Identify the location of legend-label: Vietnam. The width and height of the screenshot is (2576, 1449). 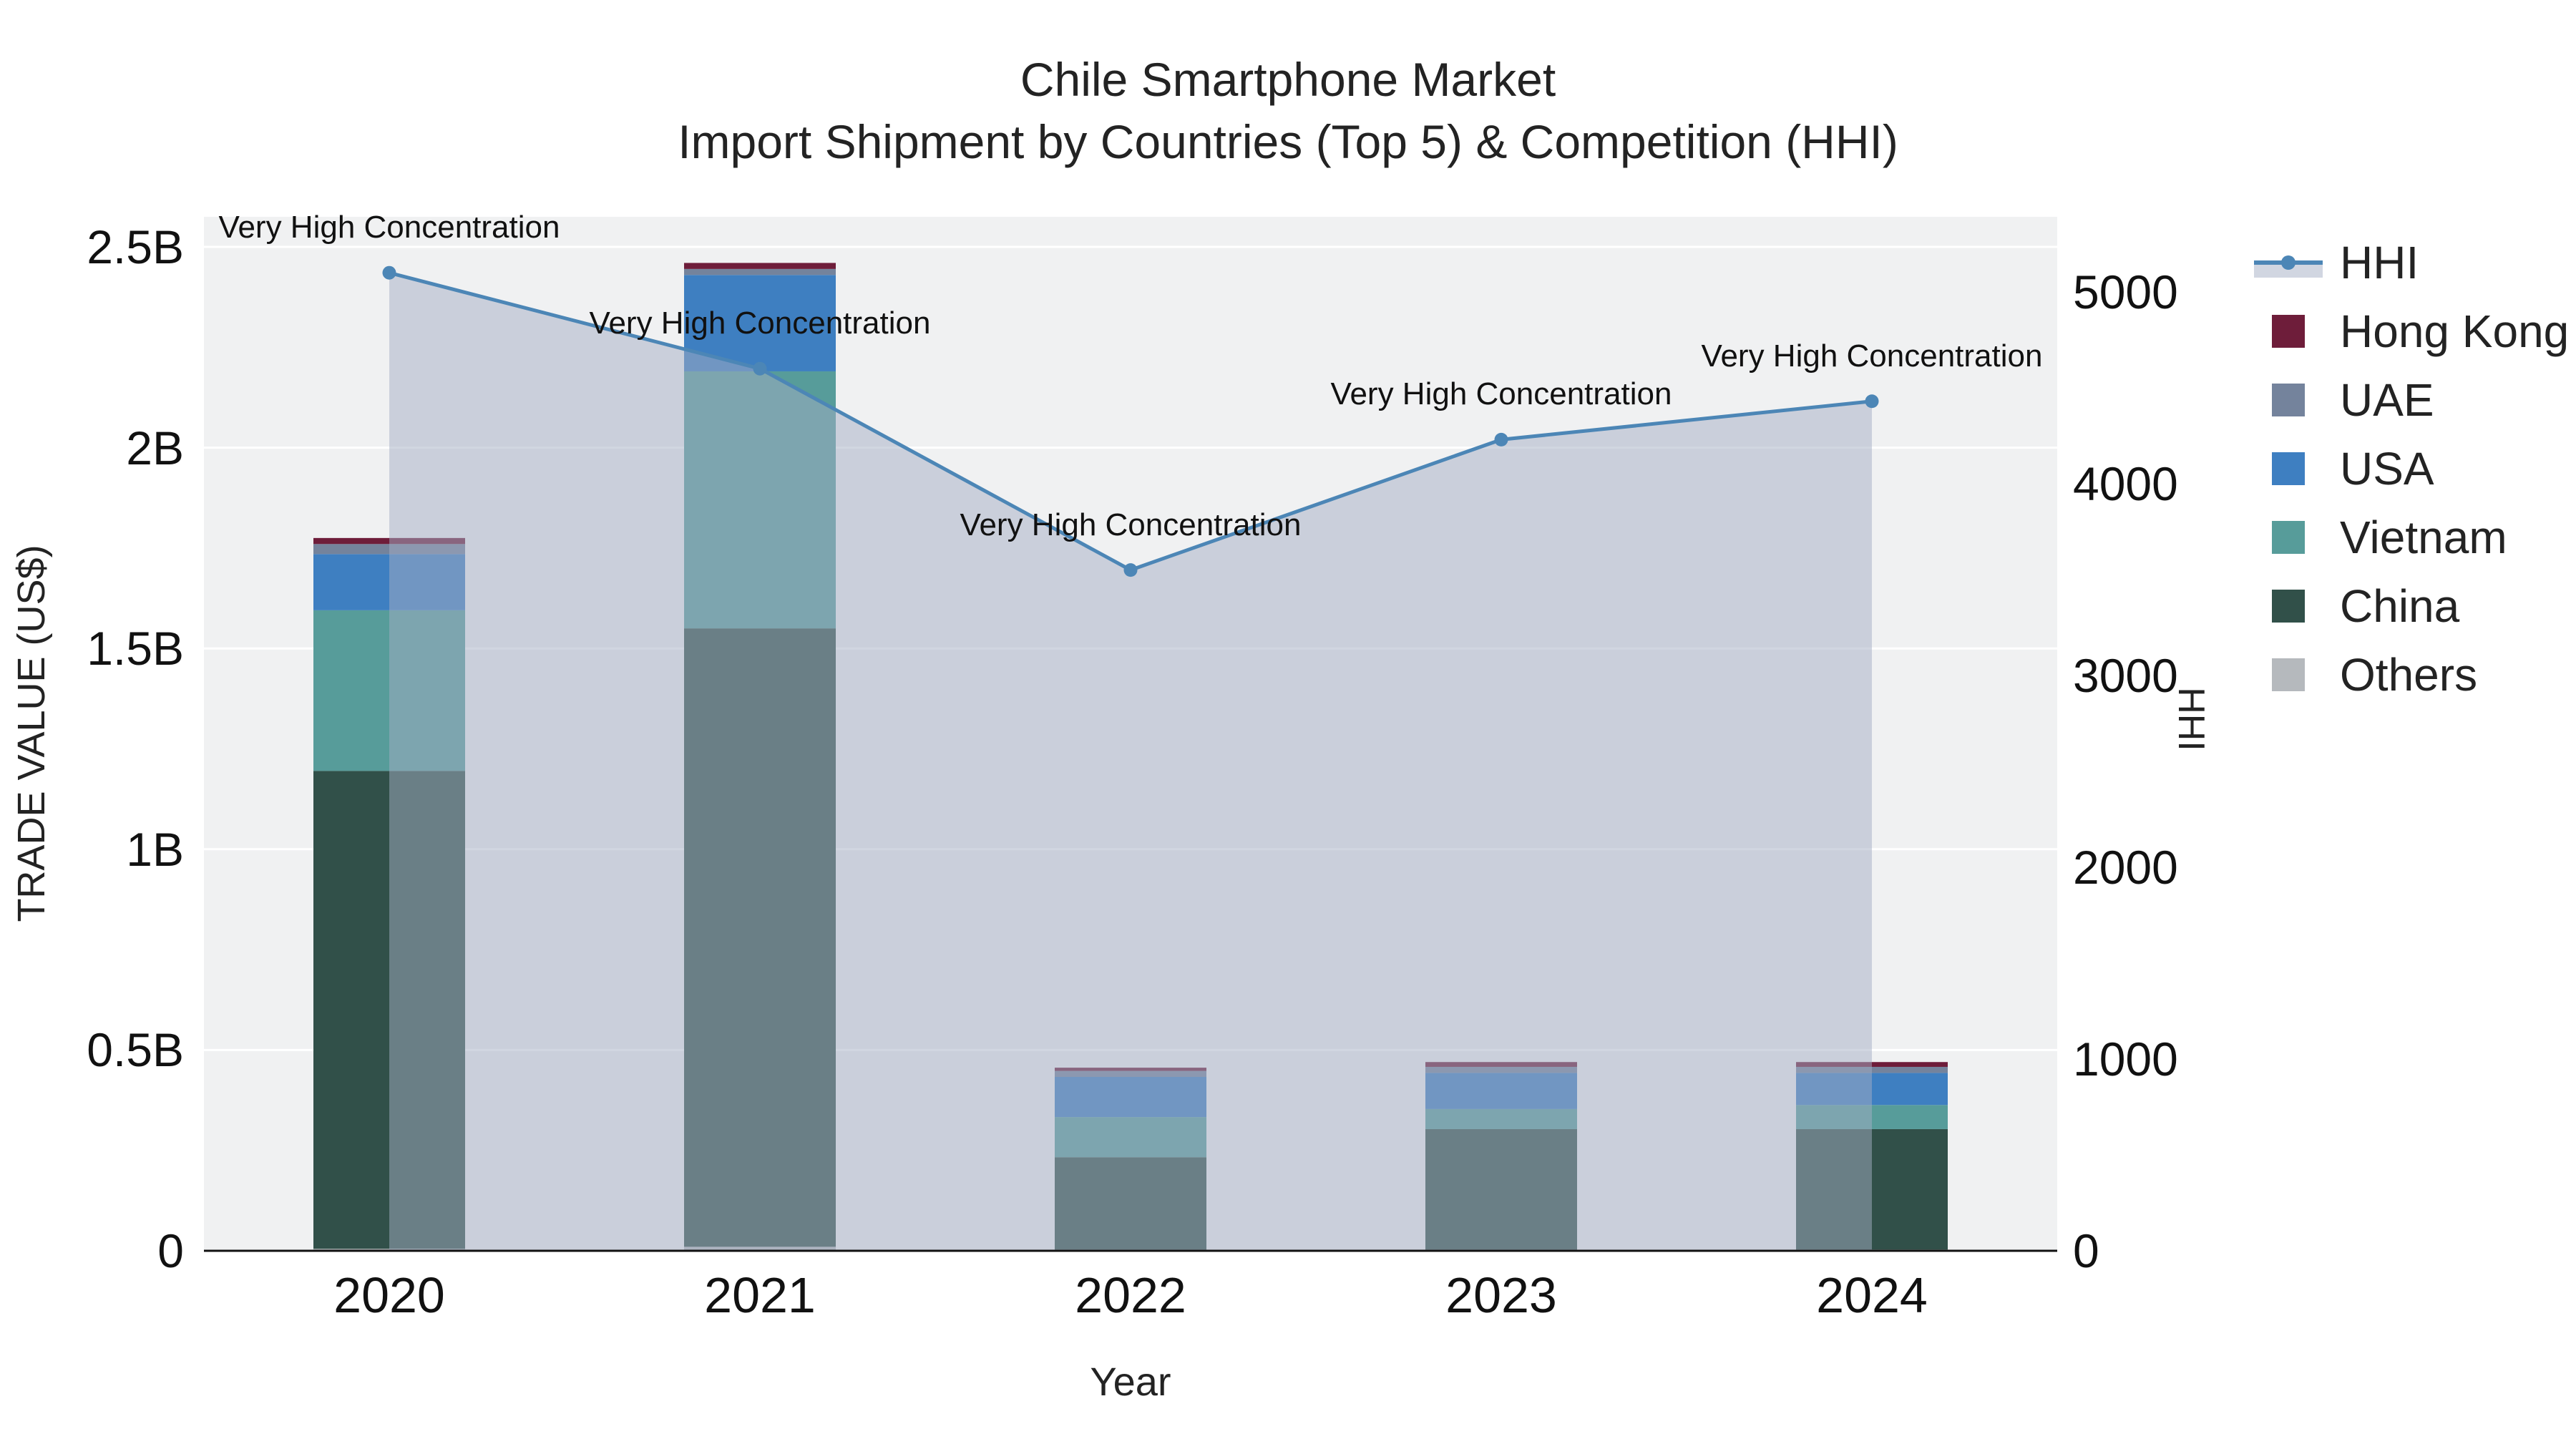
(2423, 537).